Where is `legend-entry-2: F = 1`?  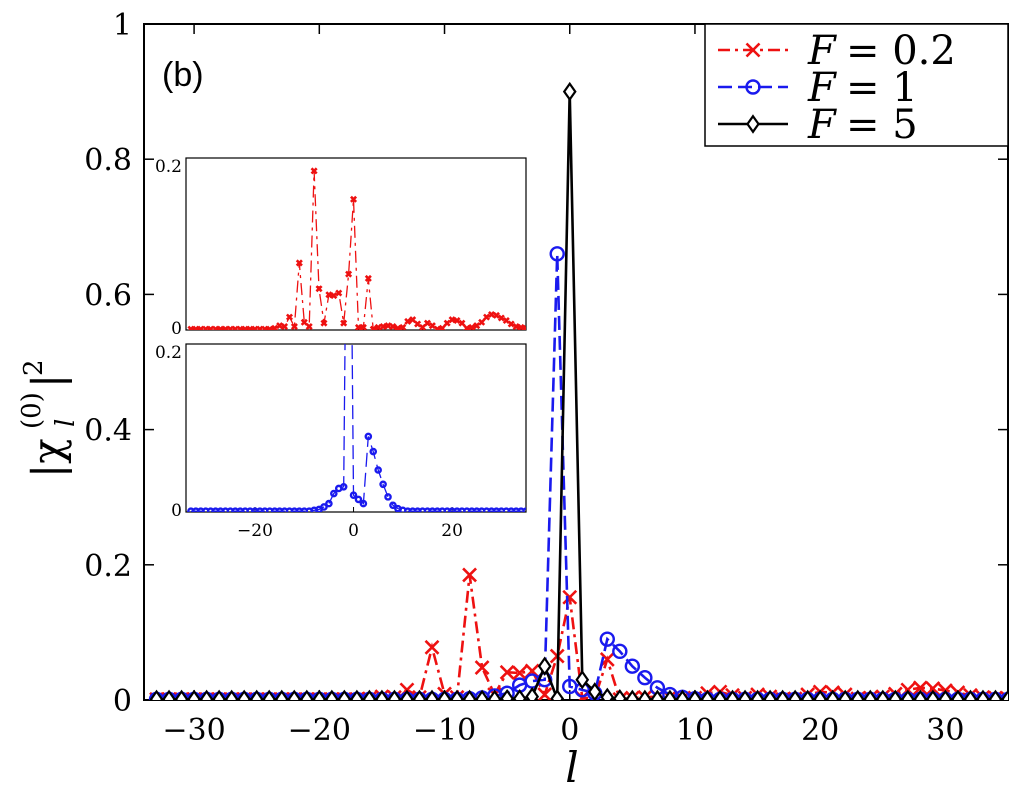 legend-entry-2: F = 1 is located at coordinates (818, 88).